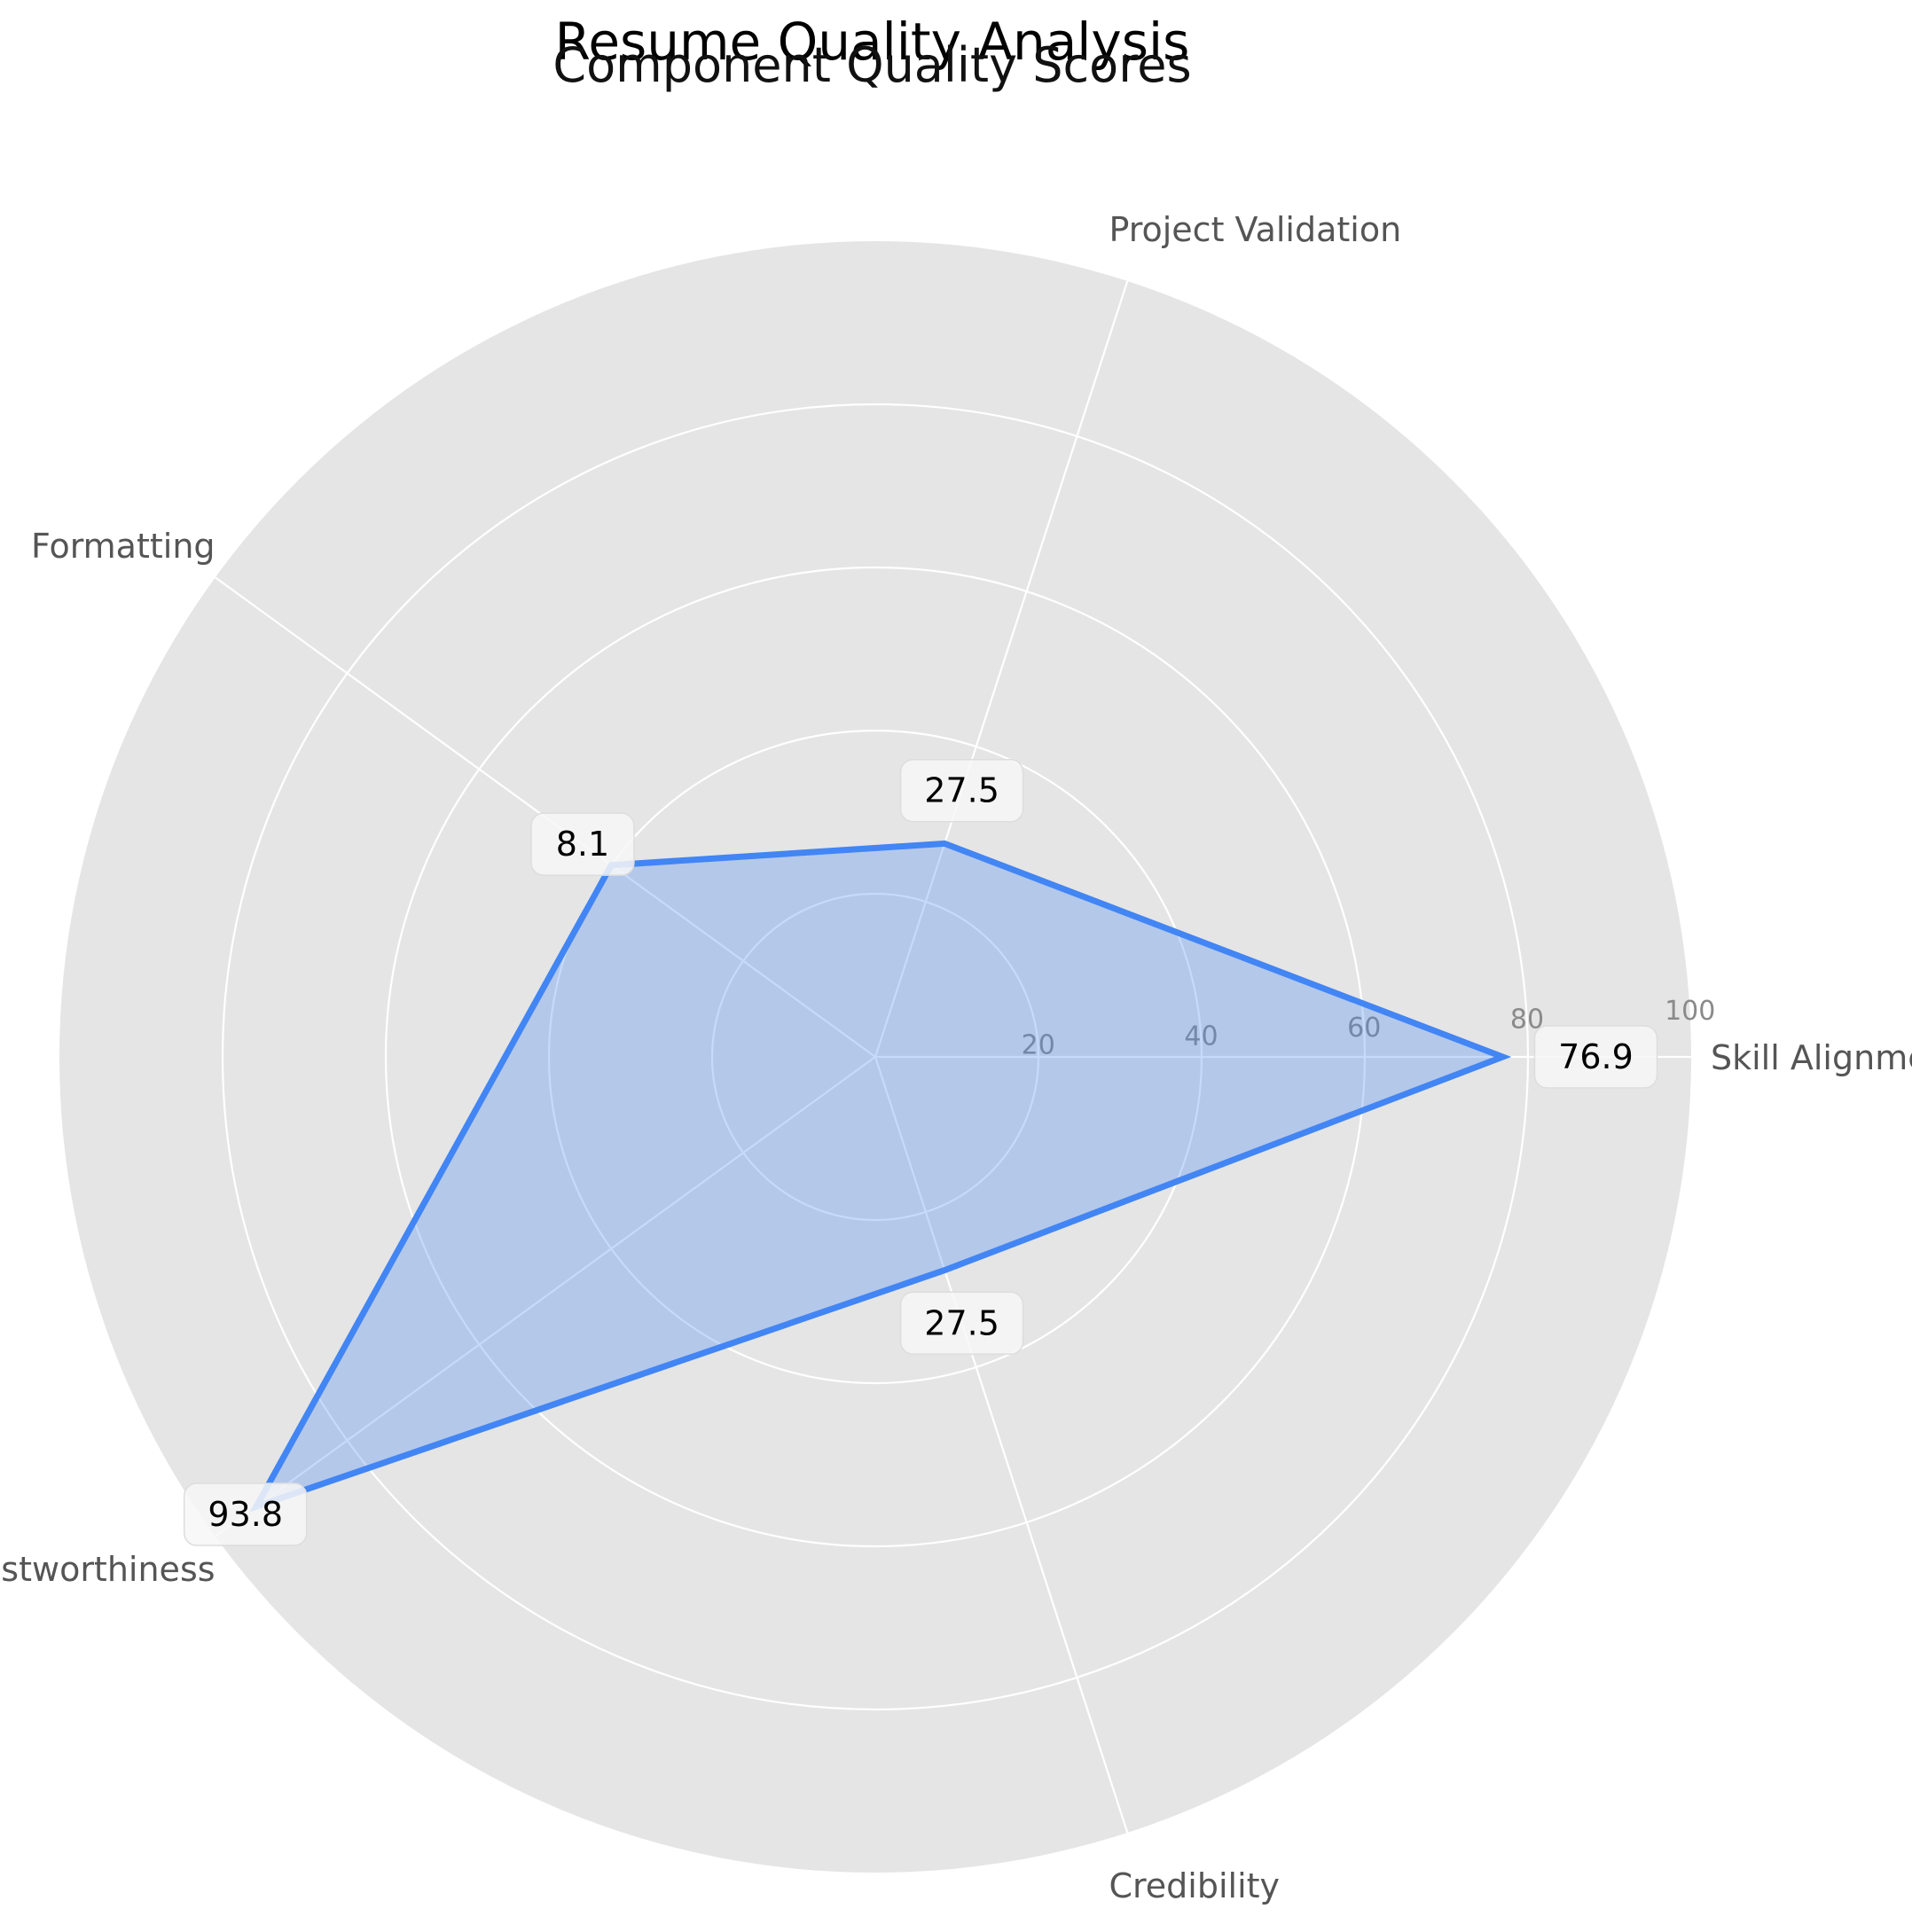  I want to click on radial-tick-labels: 20 40 60 80 100, so click(1369, 1028).